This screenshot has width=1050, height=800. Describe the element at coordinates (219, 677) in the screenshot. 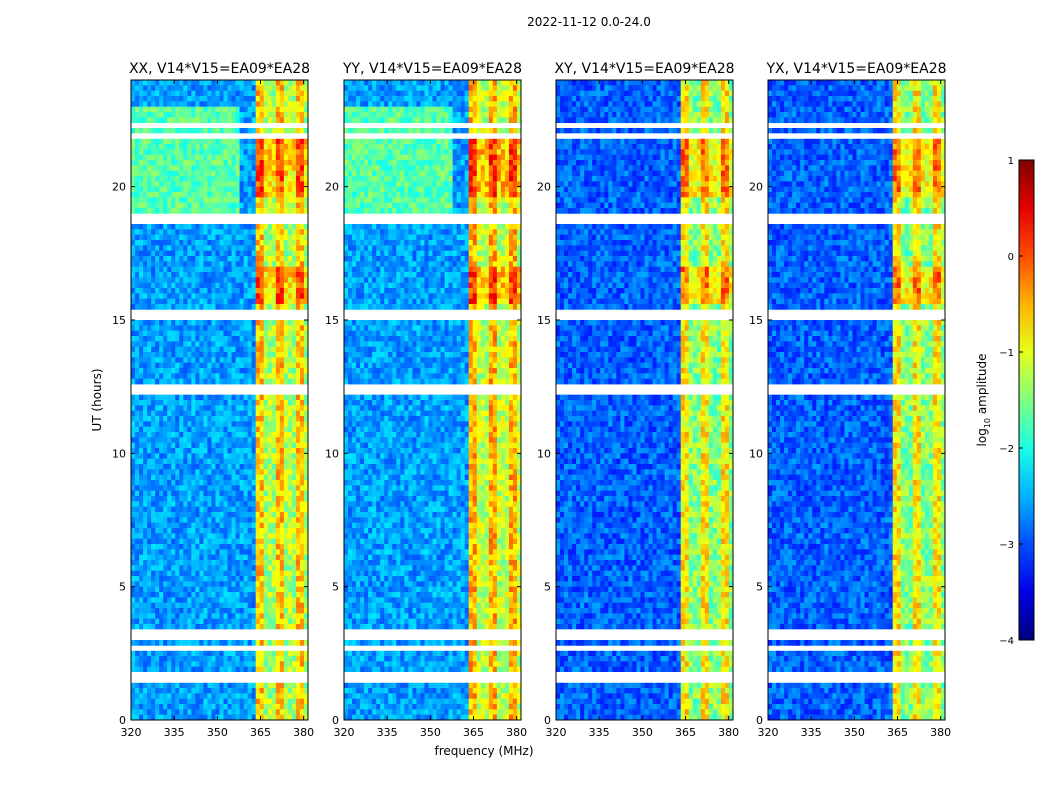

I see `flagged-gap` at that location.